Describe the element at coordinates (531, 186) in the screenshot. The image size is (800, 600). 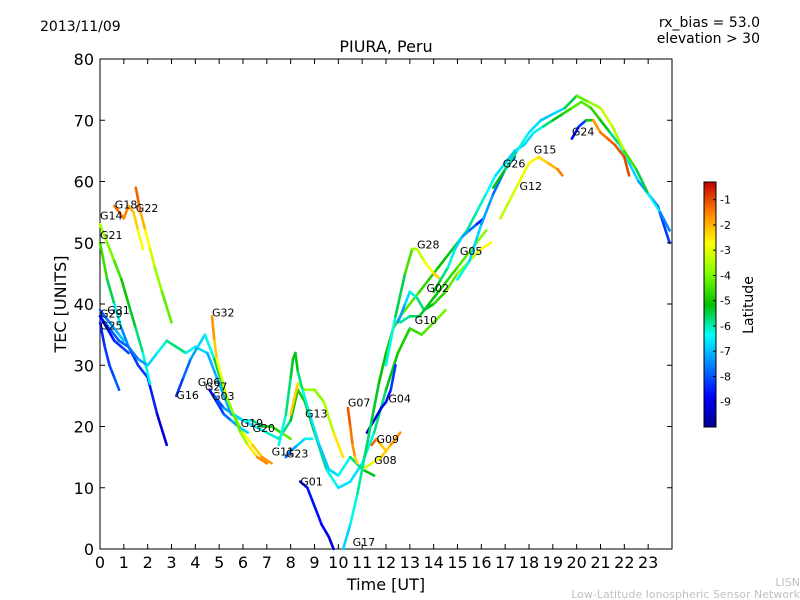
I see `satellite-label-G12: G12` at that location.